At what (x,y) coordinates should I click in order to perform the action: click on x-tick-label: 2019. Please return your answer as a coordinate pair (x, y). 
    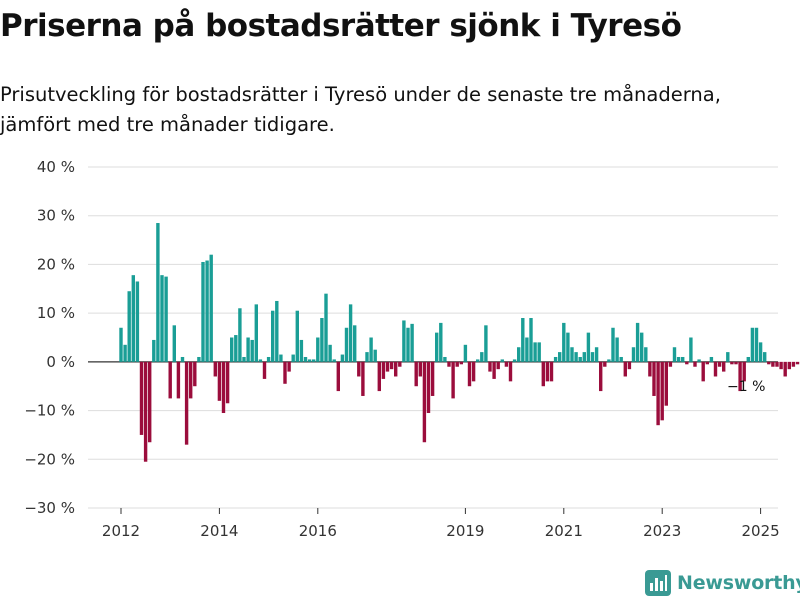
    Looking at the image, I should click on (465, 531).